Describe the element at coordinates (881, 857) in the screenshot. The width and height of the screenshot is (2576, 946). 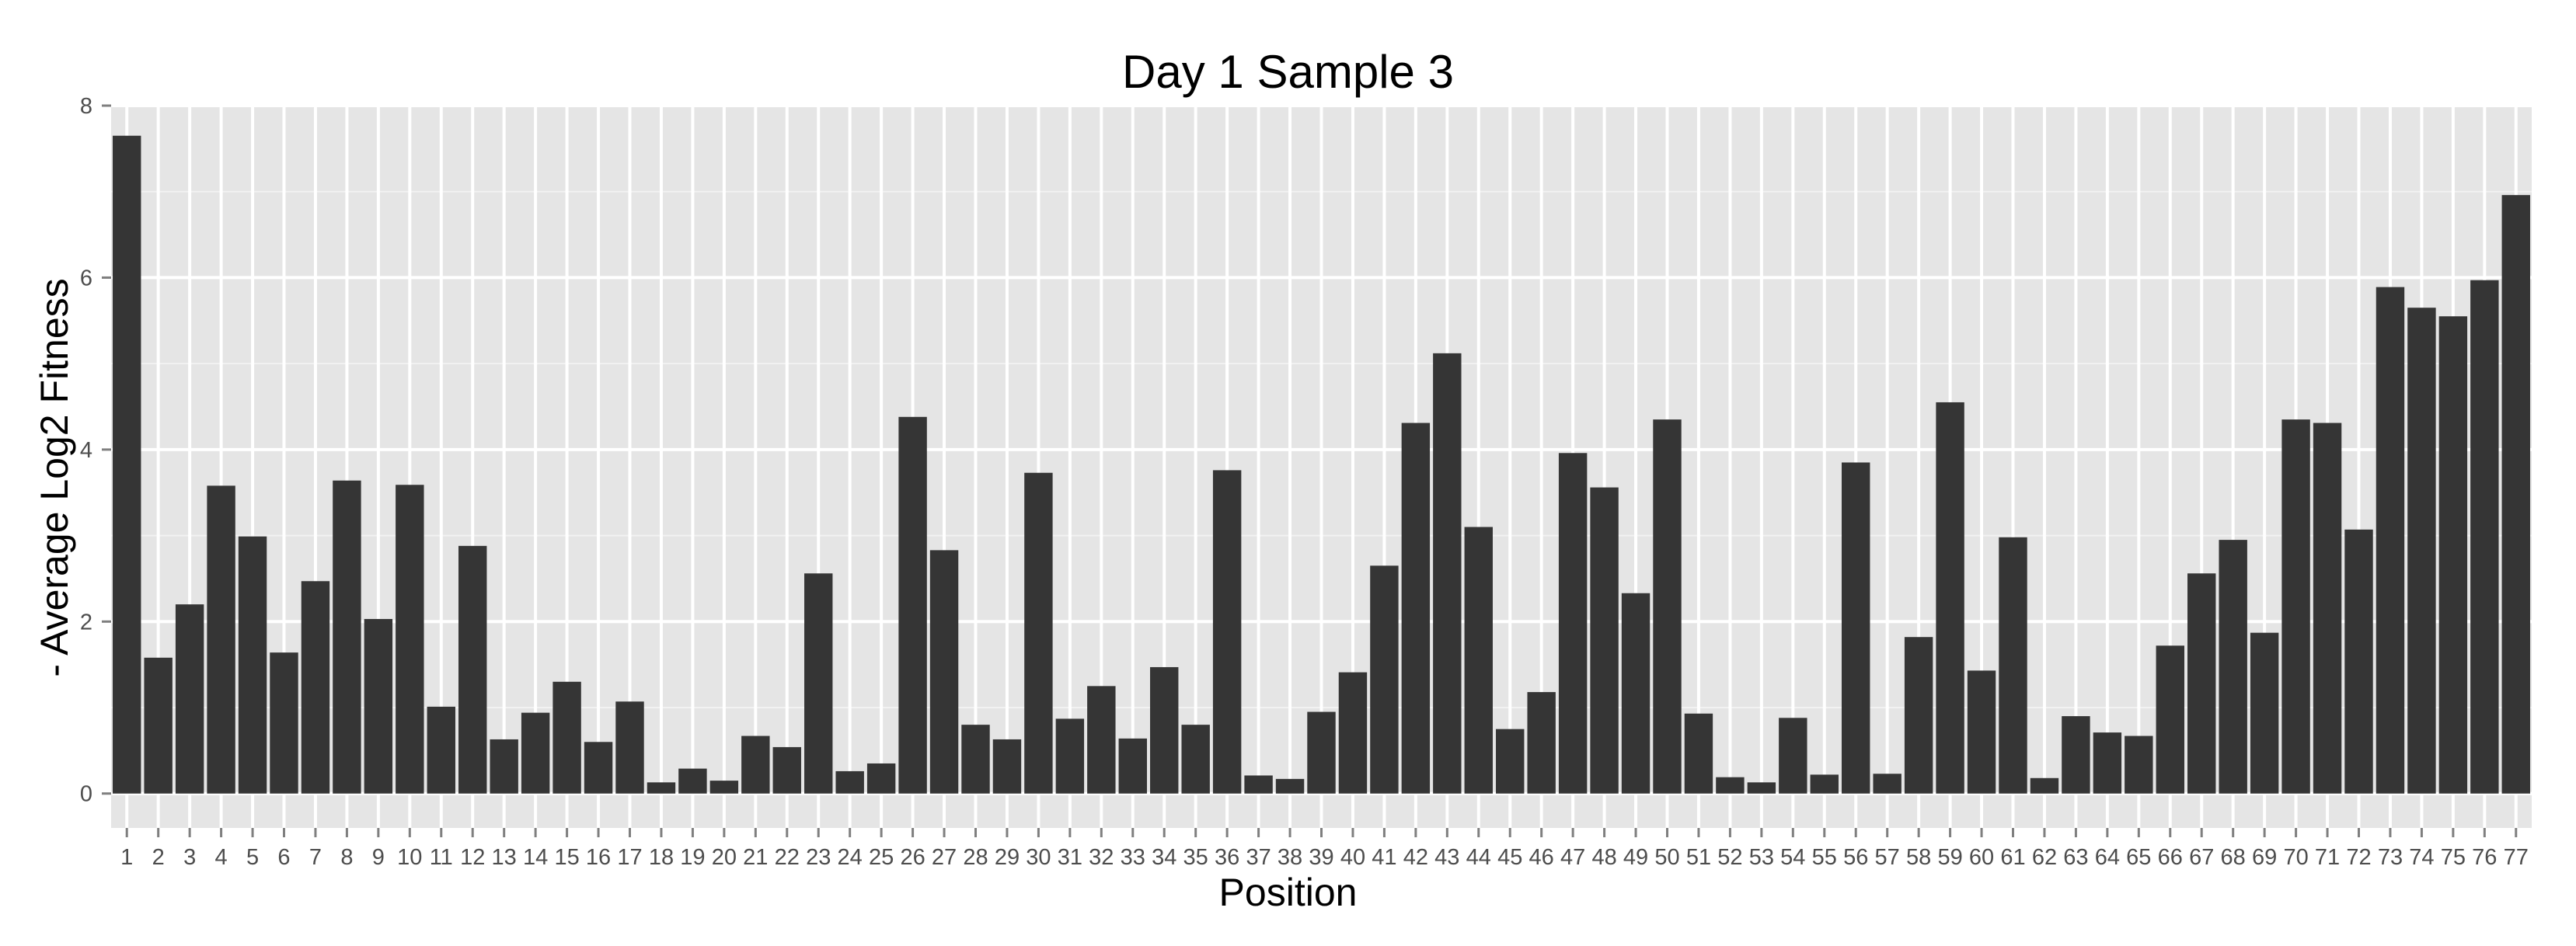
I see `x-tick-label: 25` at that location.